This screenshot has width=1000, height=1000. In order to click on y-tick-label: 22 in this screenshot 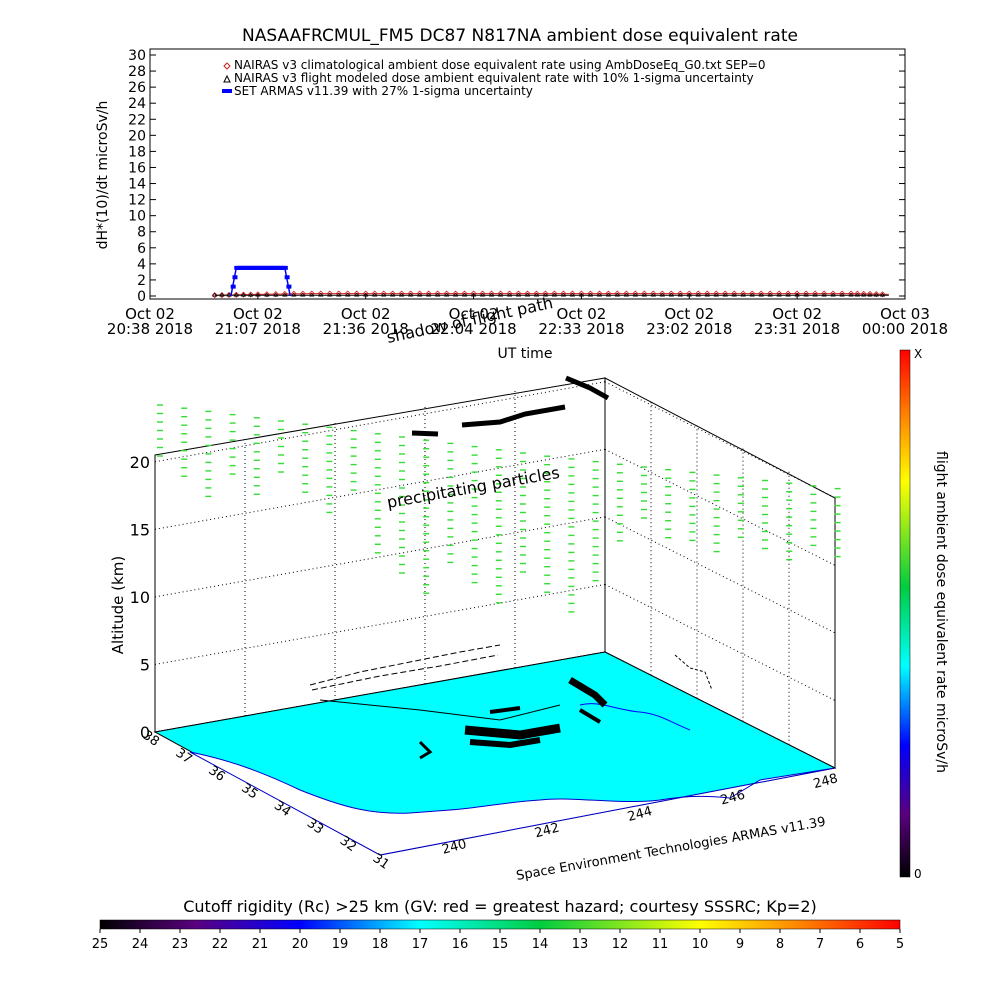, I will do `click(137, 120)`.